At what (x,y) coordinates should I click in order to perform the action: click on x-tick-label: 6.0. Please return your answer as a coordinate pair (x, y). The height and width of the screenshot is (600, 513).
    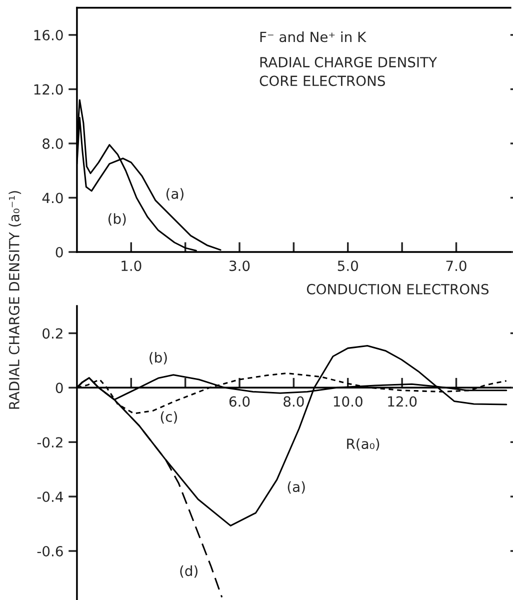
    Looking at the image, I should click on (239, 401).